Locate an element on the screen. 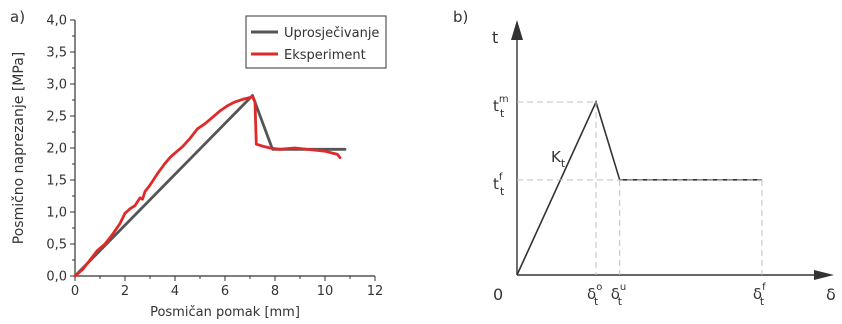  x-tick-label: 6 is located at coordinates (225, 291).